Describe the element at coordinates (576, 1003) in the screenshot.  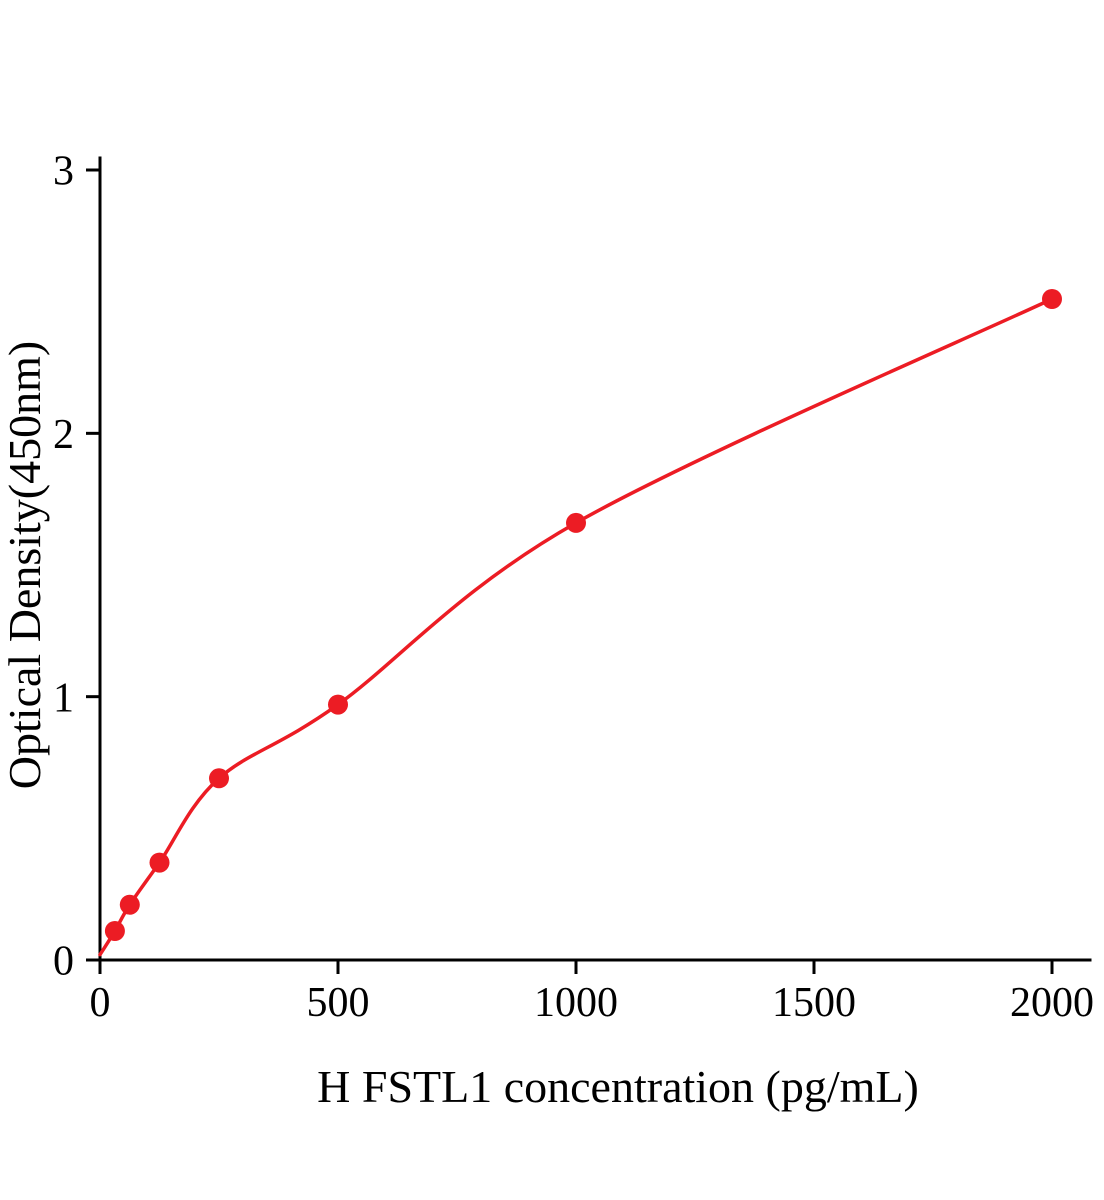
I see `x-tick-label: 1000` at that location.